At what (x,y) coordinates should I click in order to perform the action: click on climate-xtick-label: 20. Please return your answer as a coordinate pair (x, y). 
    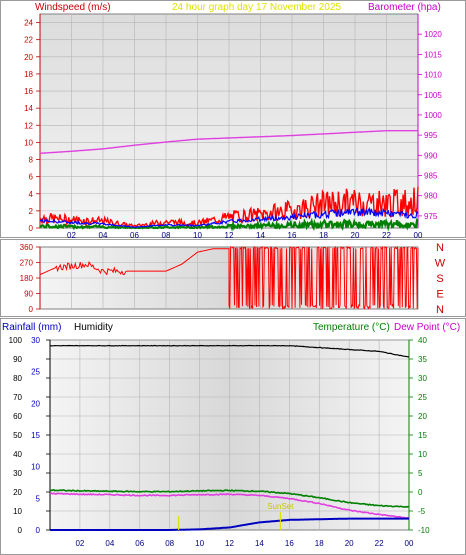
    Looking at the image, I should click on (349, 543).